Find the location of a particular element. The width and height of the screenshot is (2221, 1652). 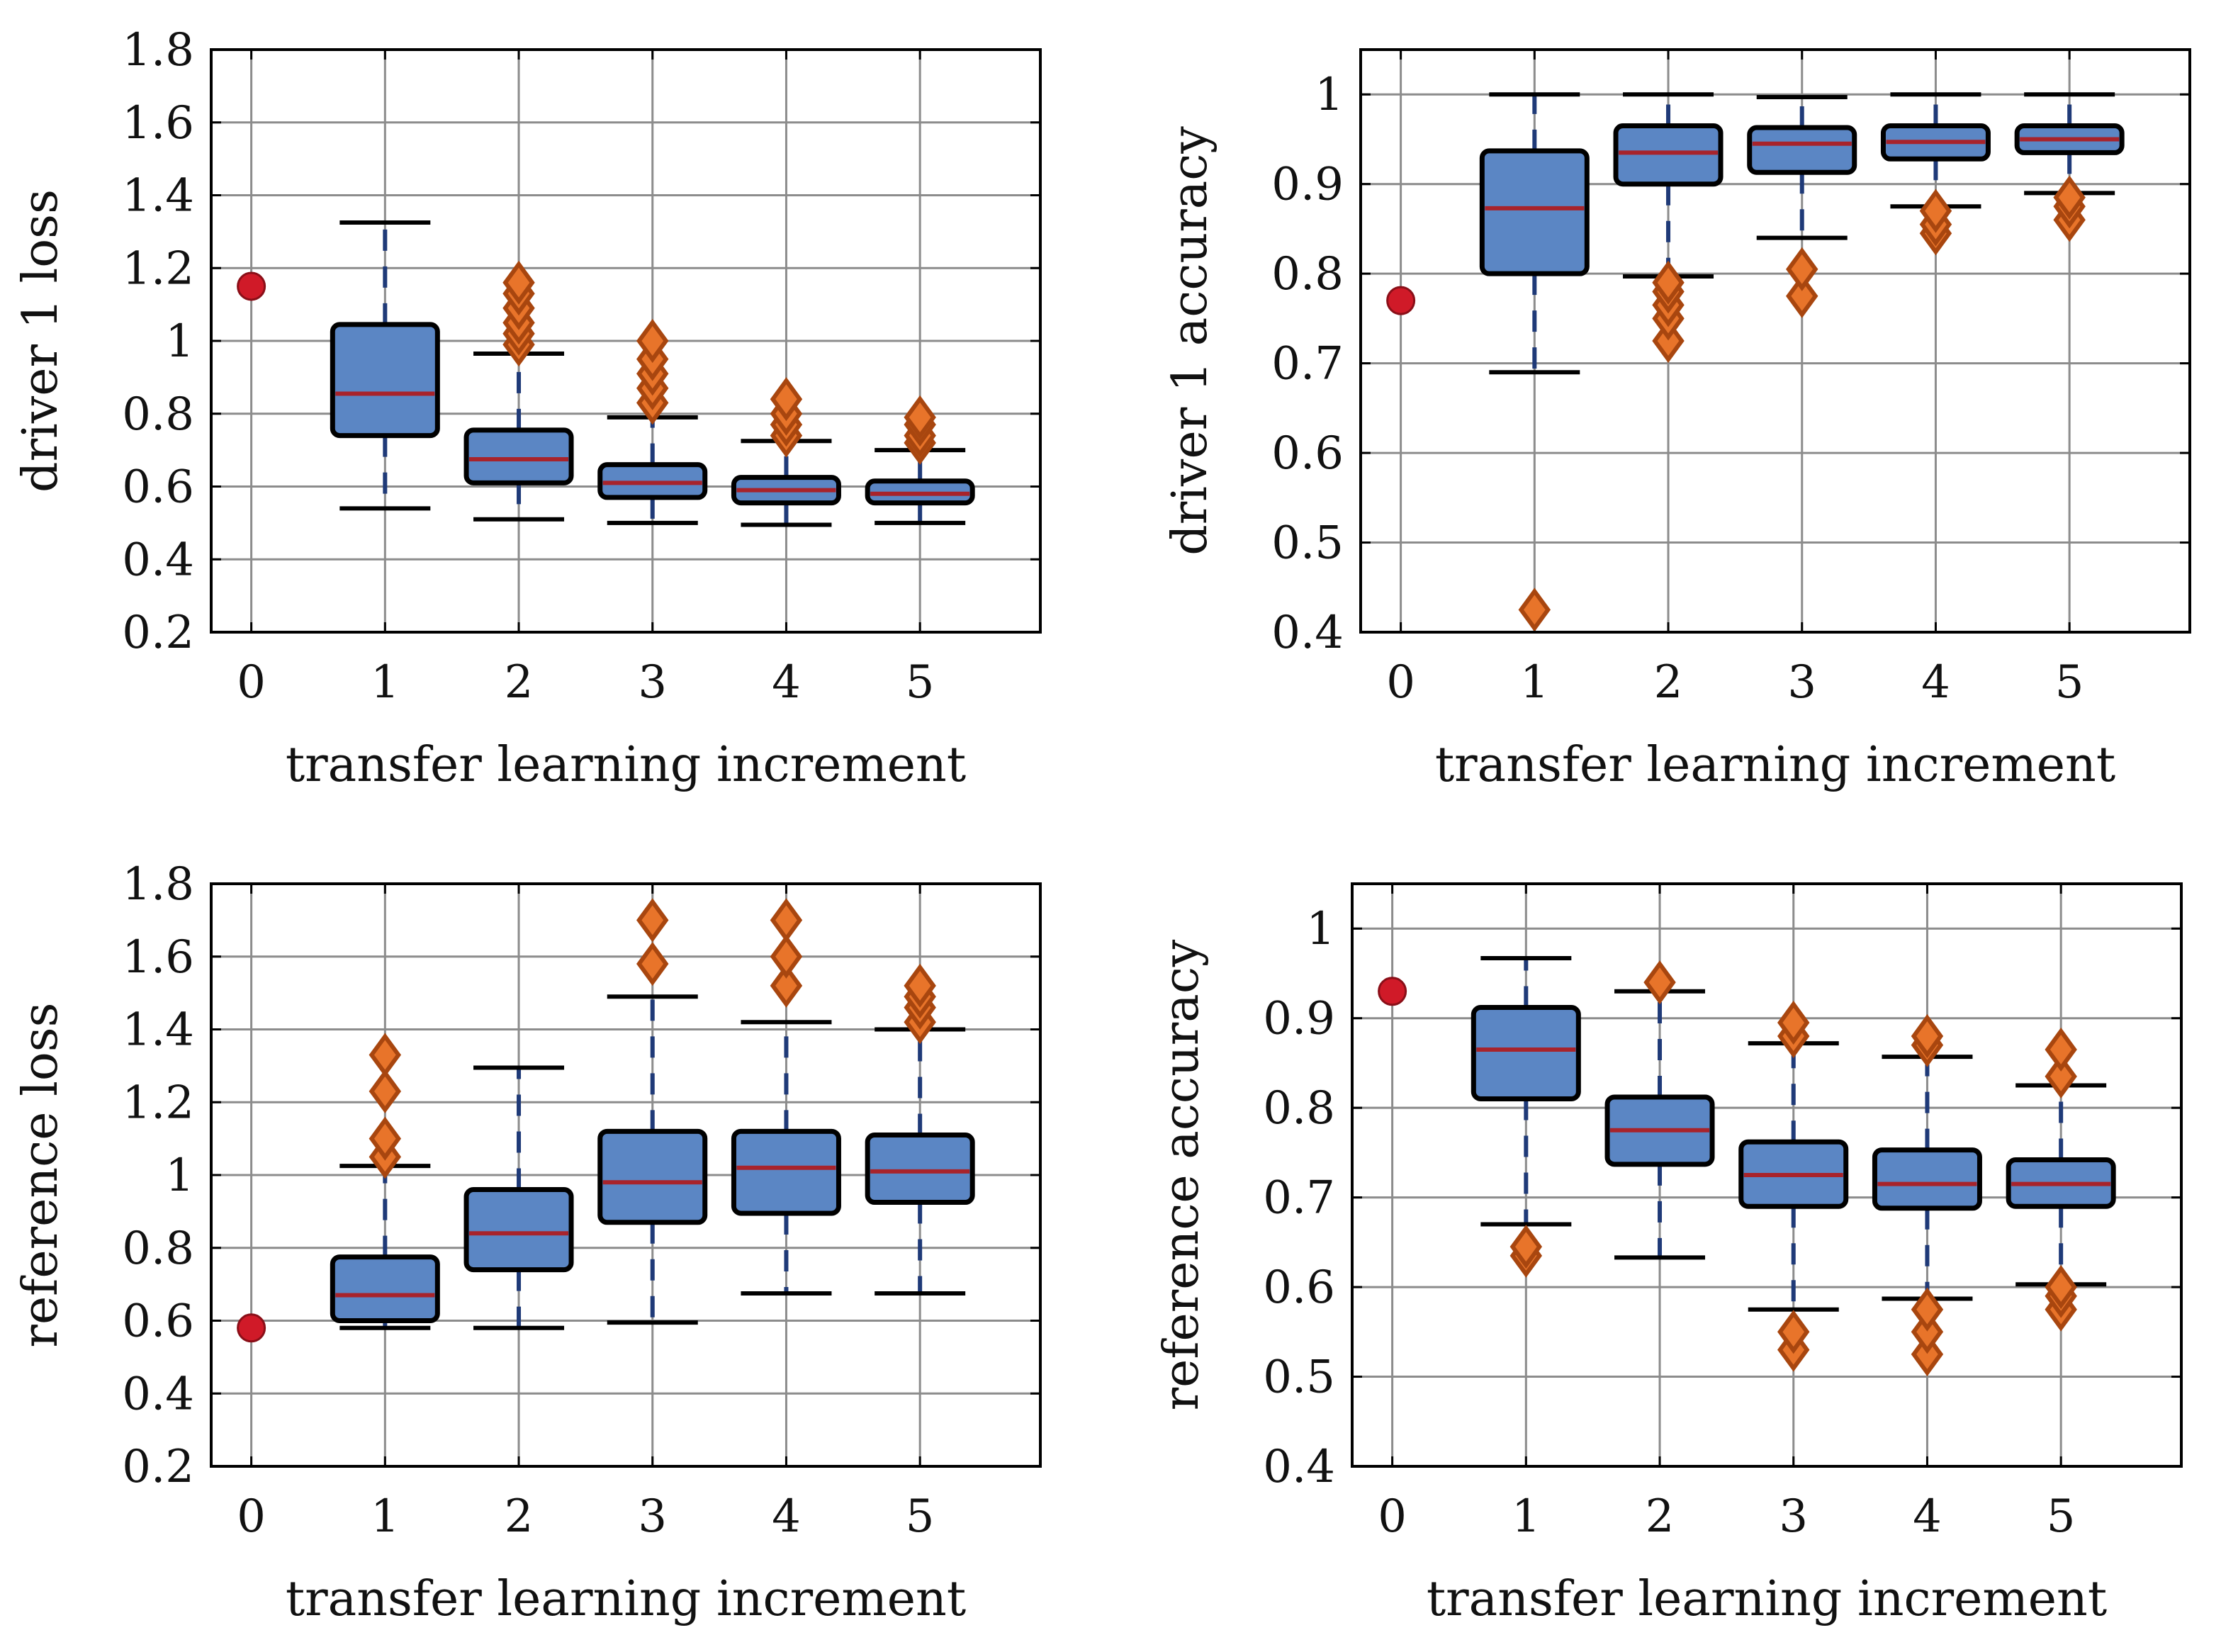

y-tick-label: 1.4 is located at coordinates (158, 1030).